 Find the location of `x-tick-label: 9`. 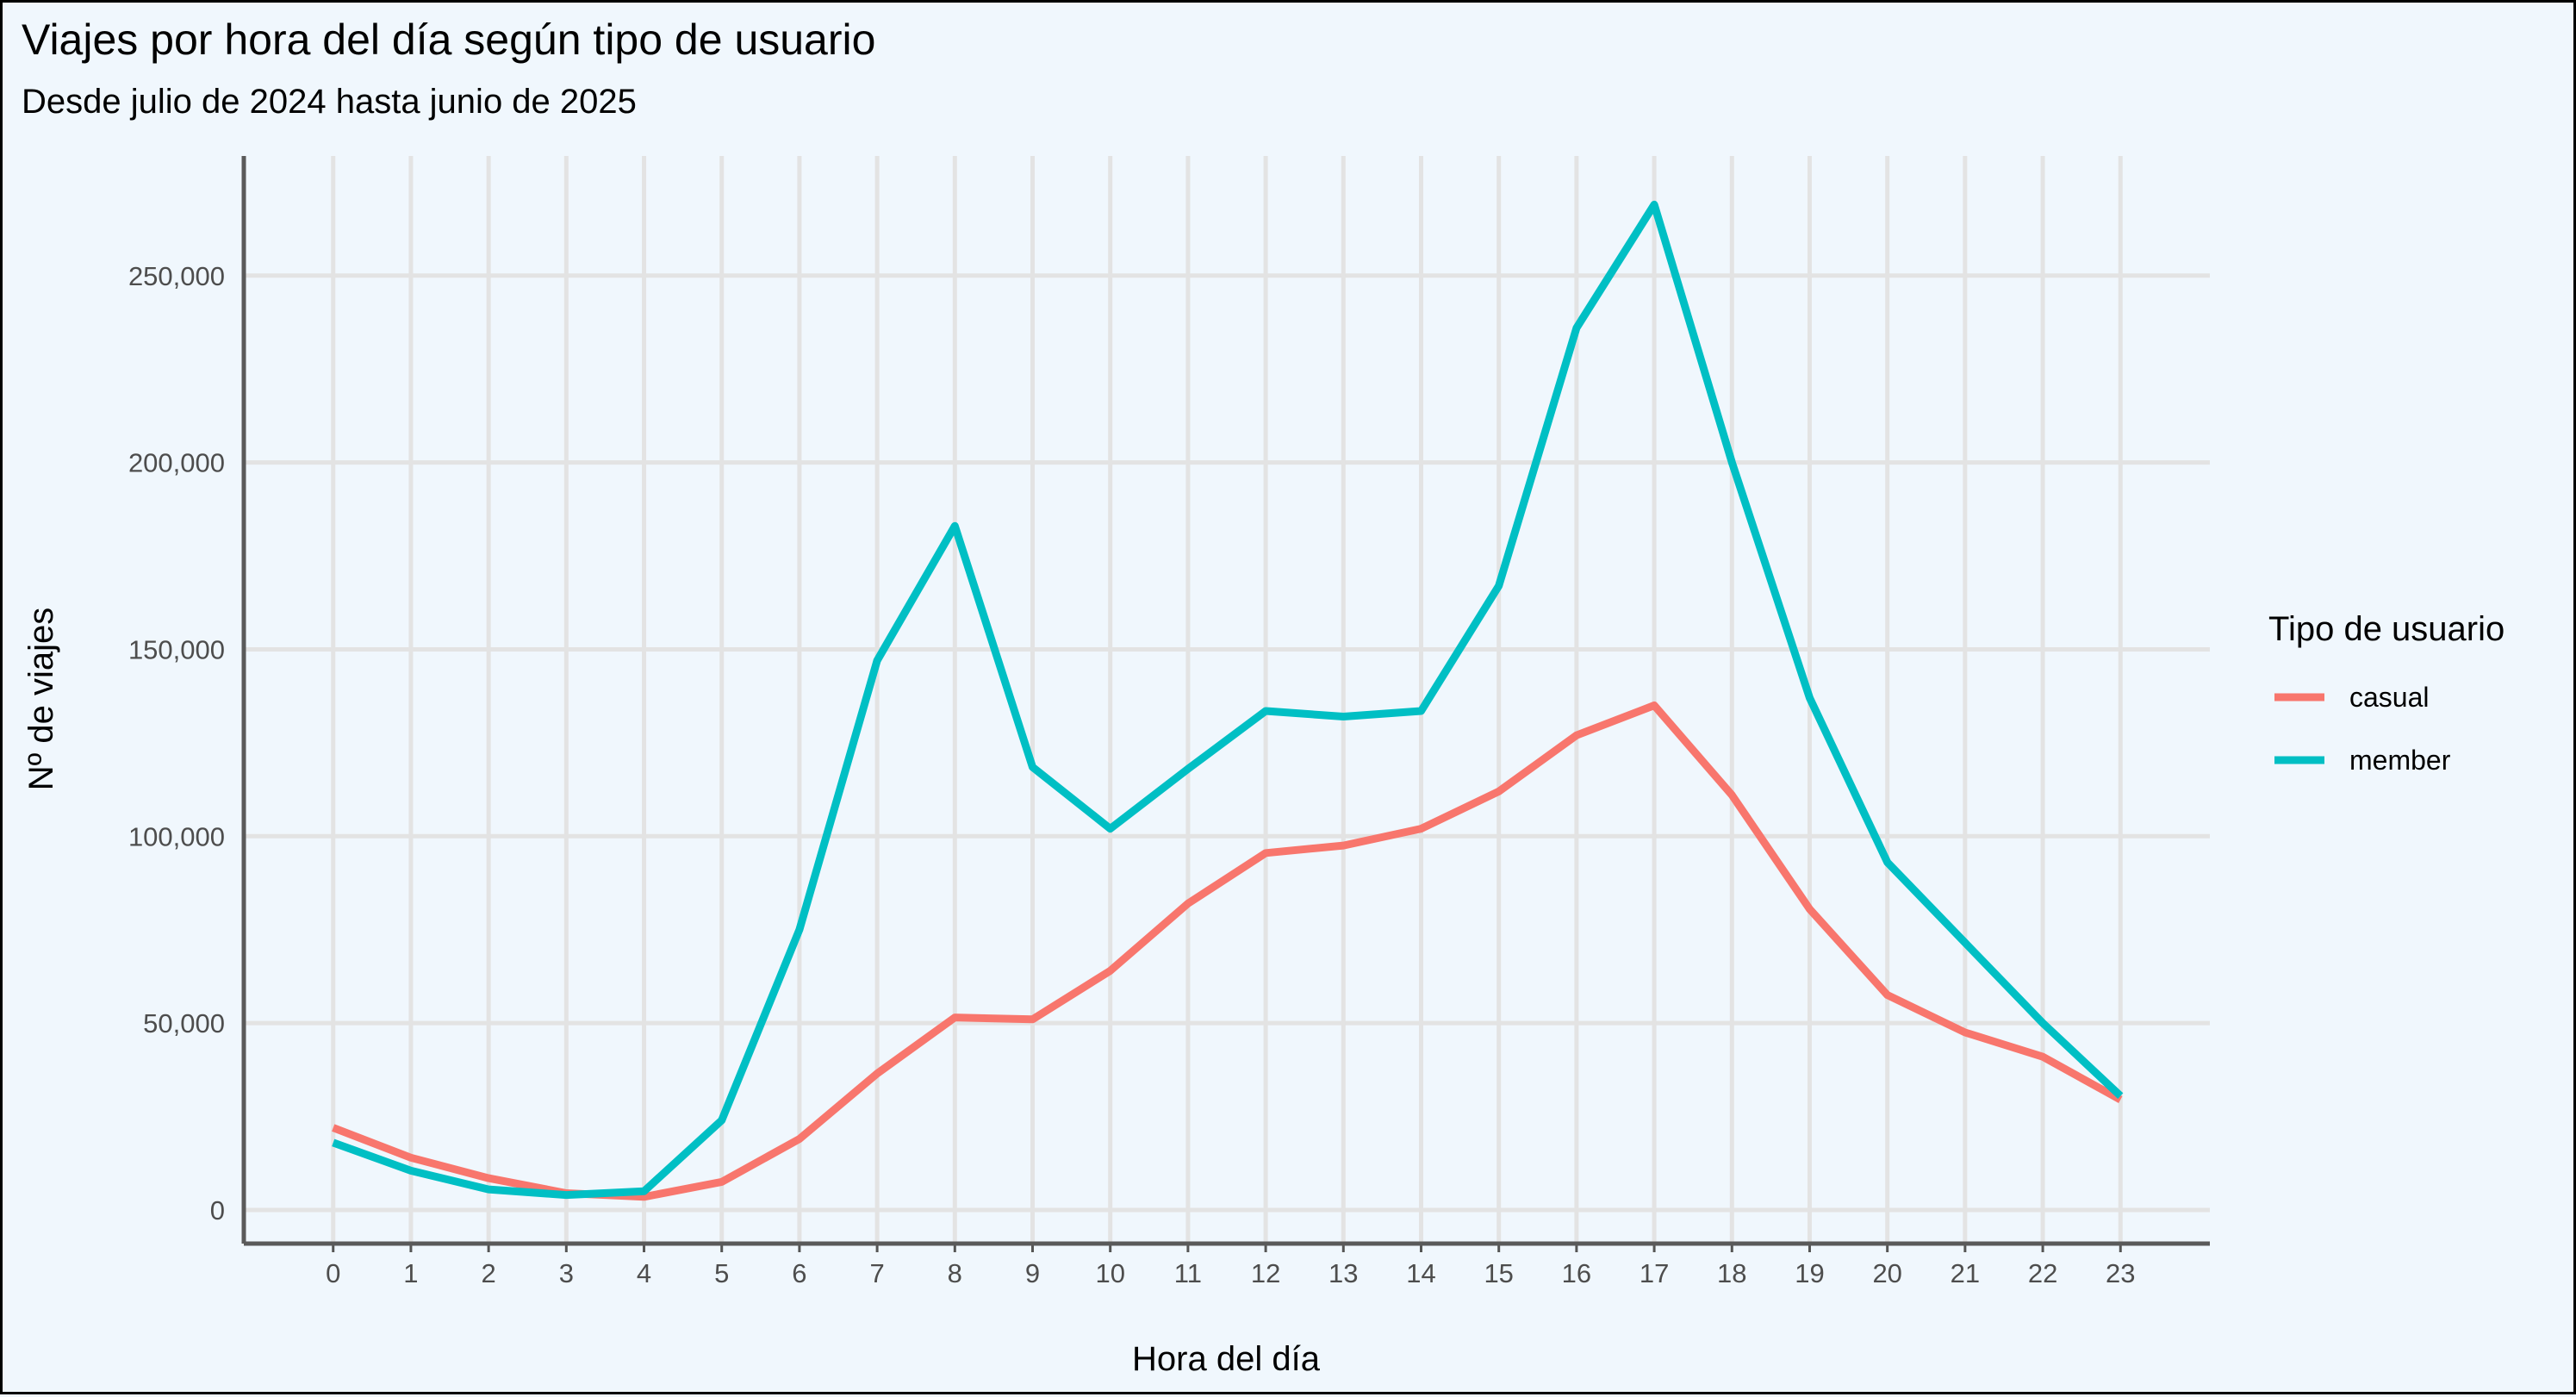

x-tick-label: 9 is located at coordinates (1032, 1273).